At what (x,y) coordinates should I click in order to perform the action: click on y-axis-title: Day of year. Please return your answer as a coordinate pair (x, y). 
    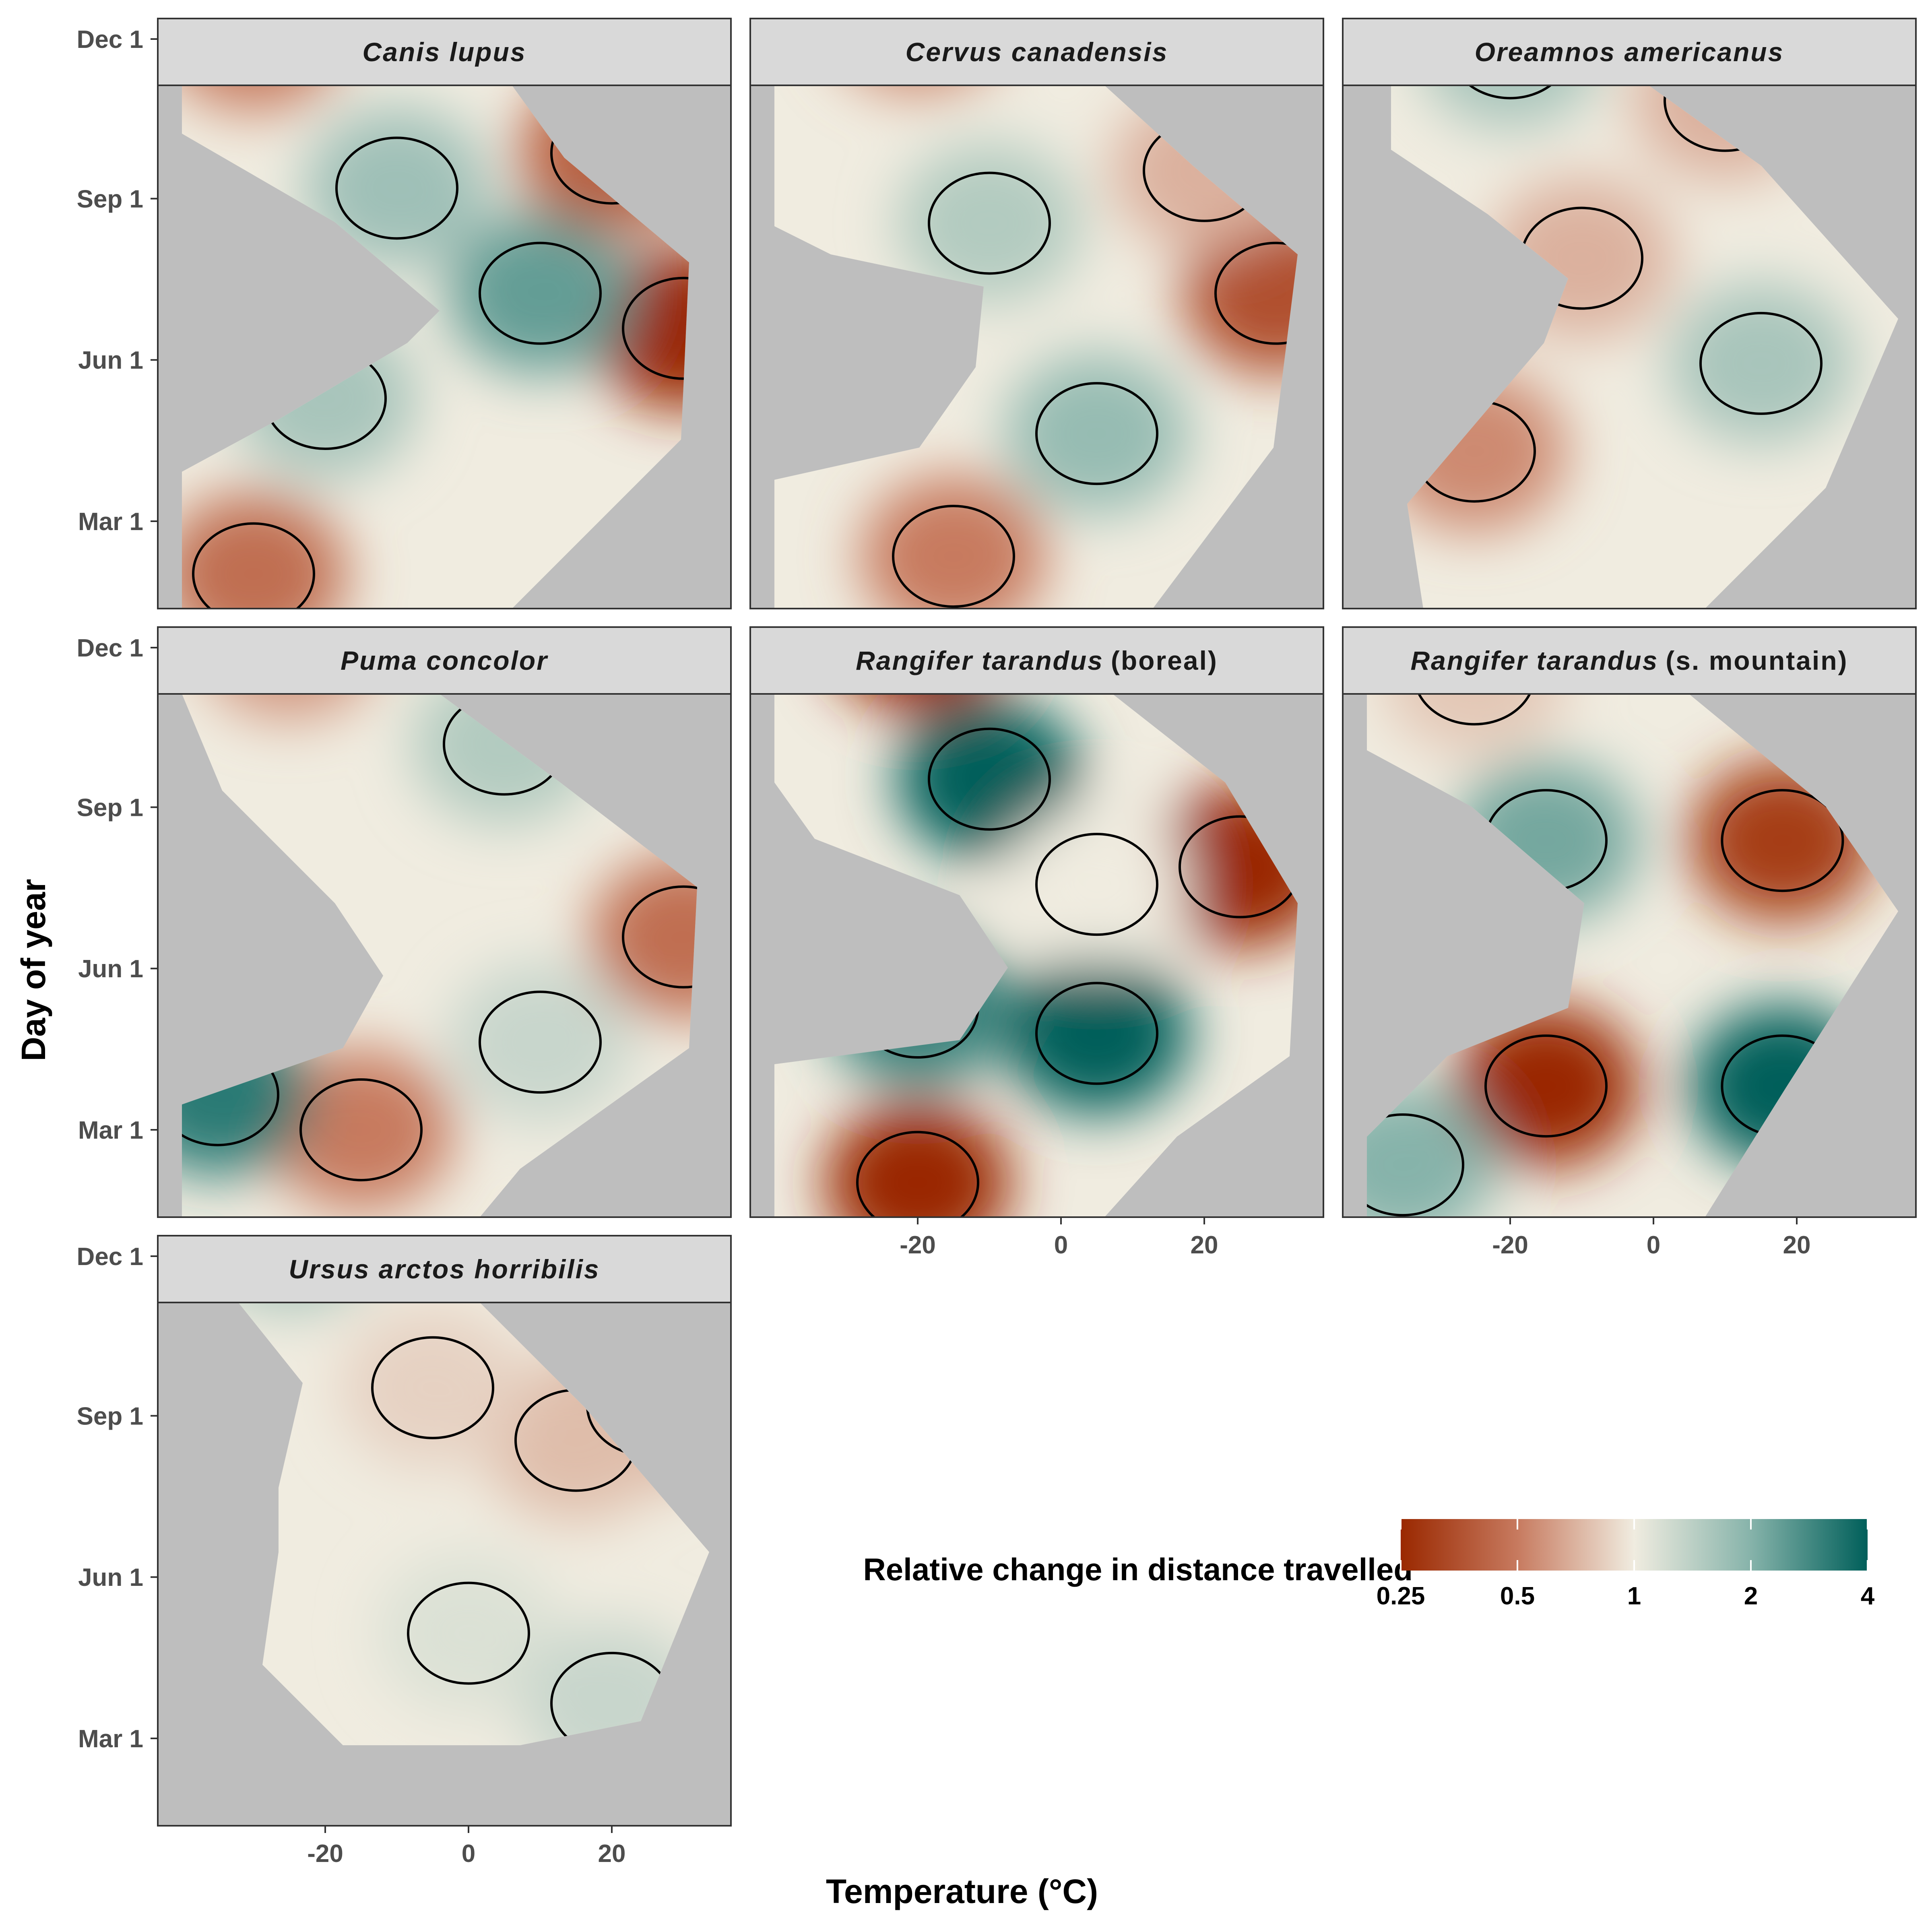
    Looking at the image, I should click on (33, 970).